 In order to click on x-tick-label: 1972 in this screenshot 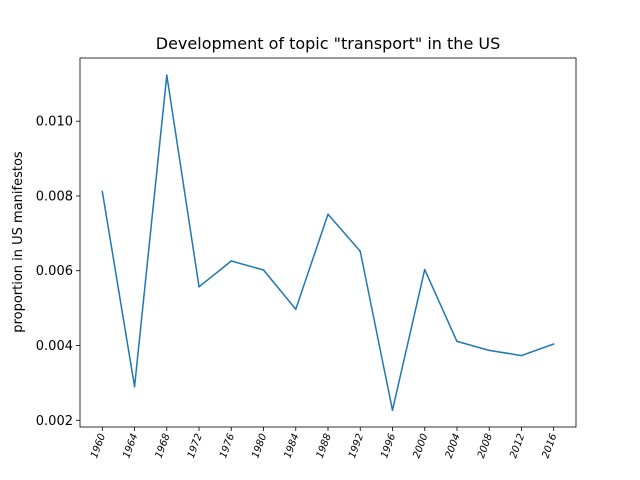, I will do `click(195, 446)`.